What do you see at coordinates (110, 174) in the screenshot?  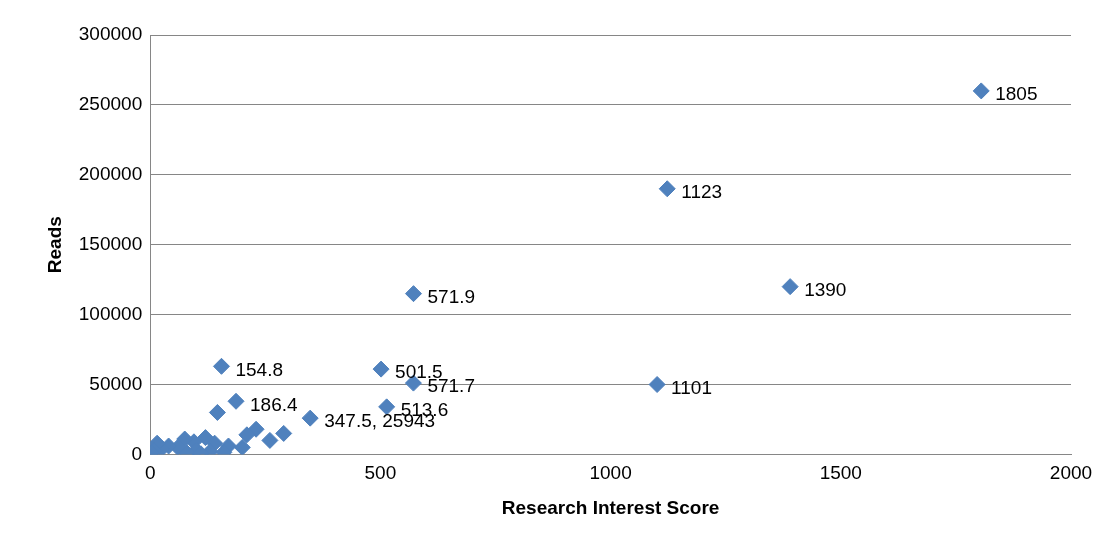 I see `y-tick-label: 200000` at bounding box center [110, 174].